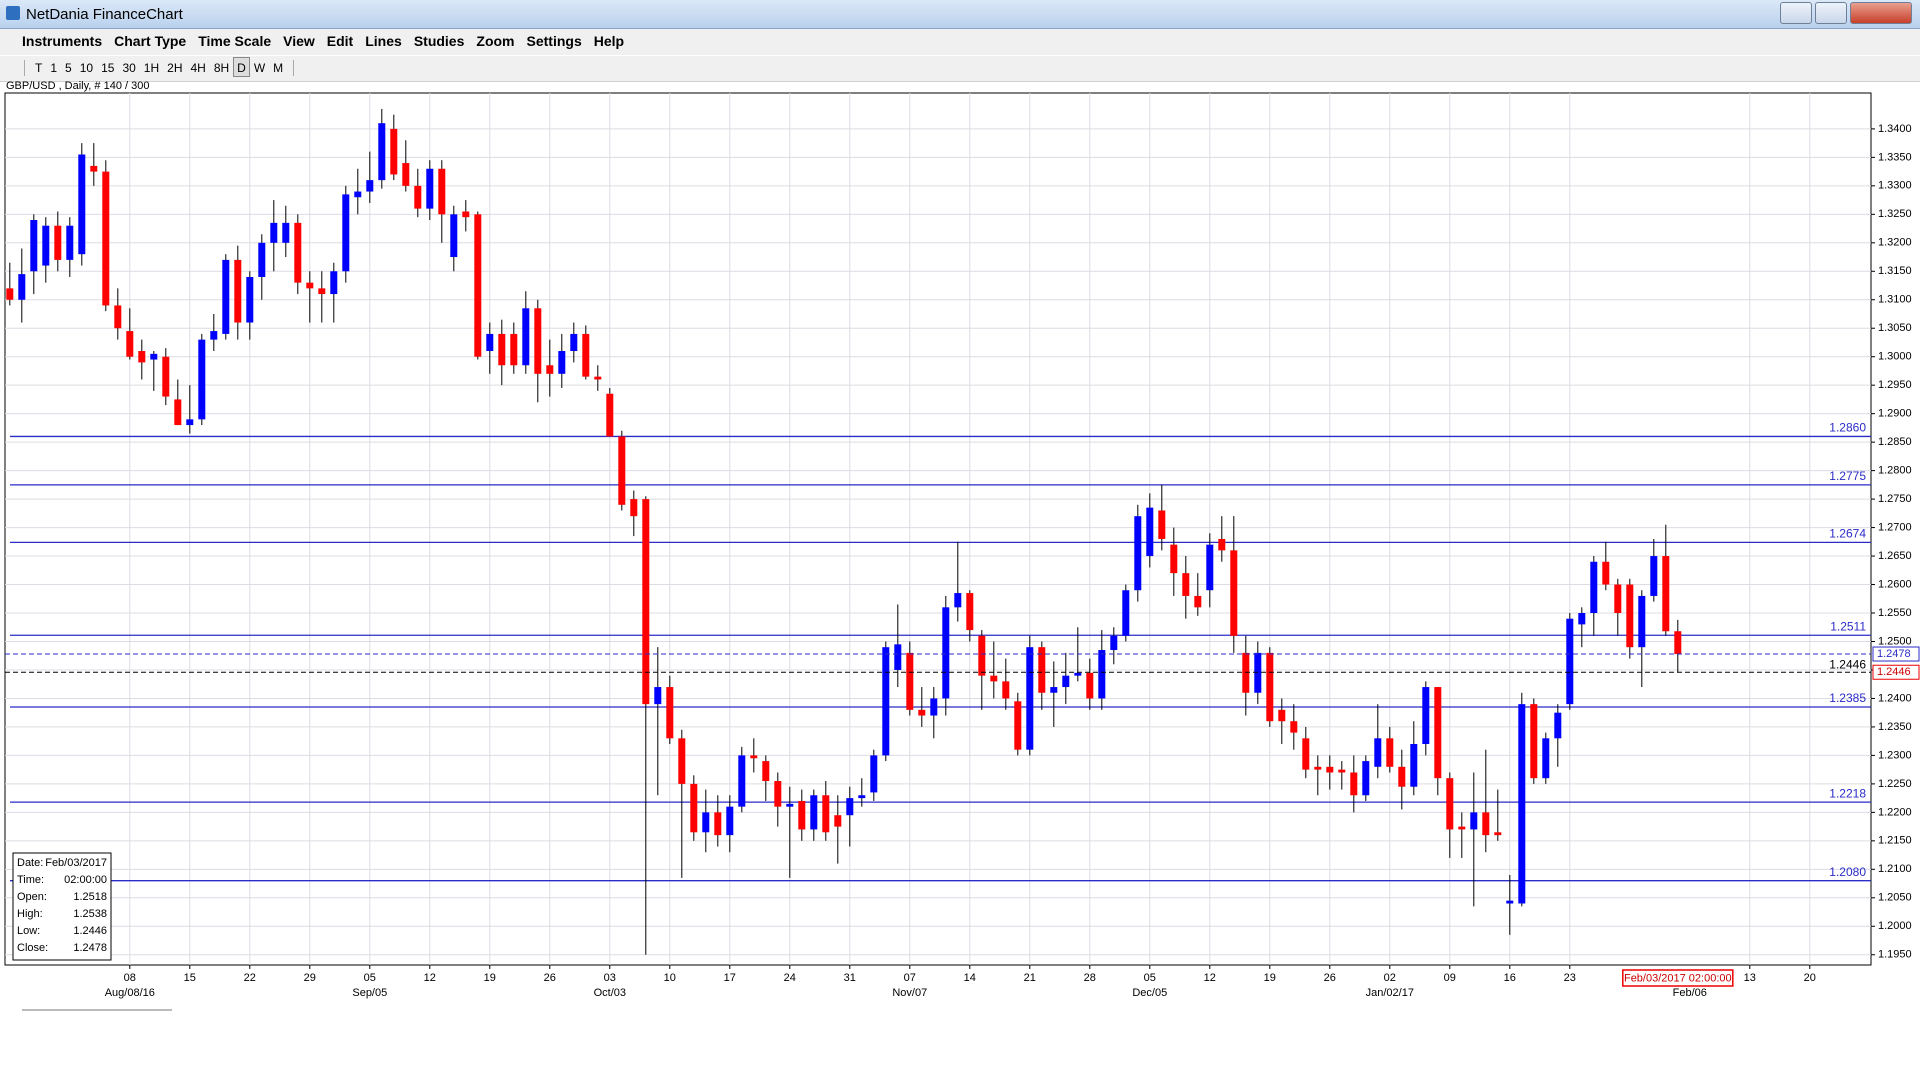 The image size is (1920, 1080). Describe the element at coordinates (1895, 157) in the screenshot. I see `y-tick-label: 1.3350` at that location.